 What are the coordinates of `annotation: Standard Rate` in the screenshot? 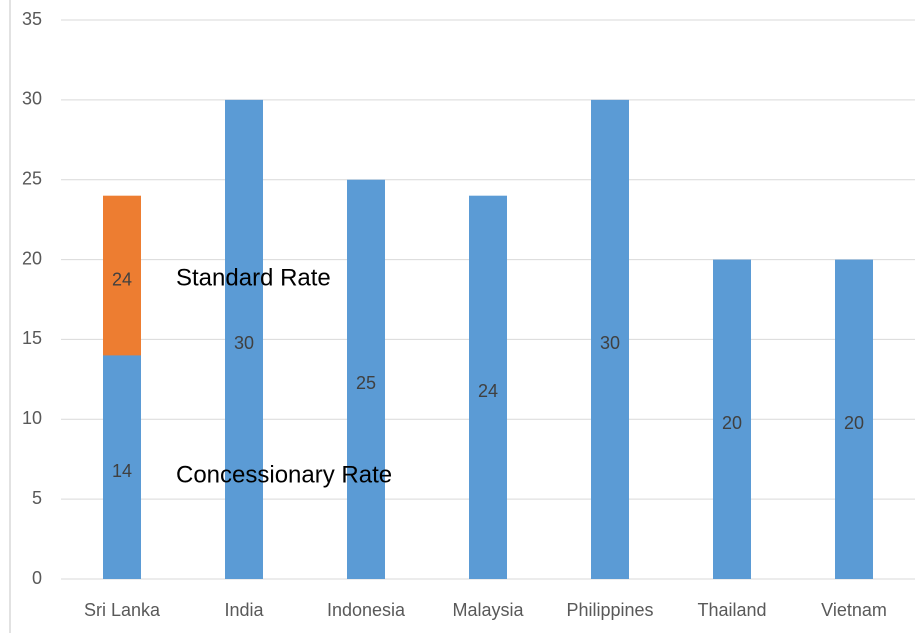 It's located at (253, 277).